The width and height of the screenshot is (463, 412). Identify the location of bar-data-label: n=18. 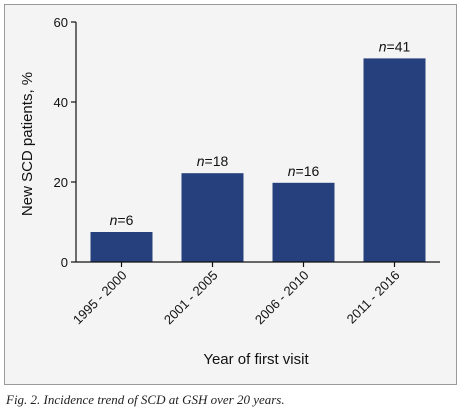
(213, 161).